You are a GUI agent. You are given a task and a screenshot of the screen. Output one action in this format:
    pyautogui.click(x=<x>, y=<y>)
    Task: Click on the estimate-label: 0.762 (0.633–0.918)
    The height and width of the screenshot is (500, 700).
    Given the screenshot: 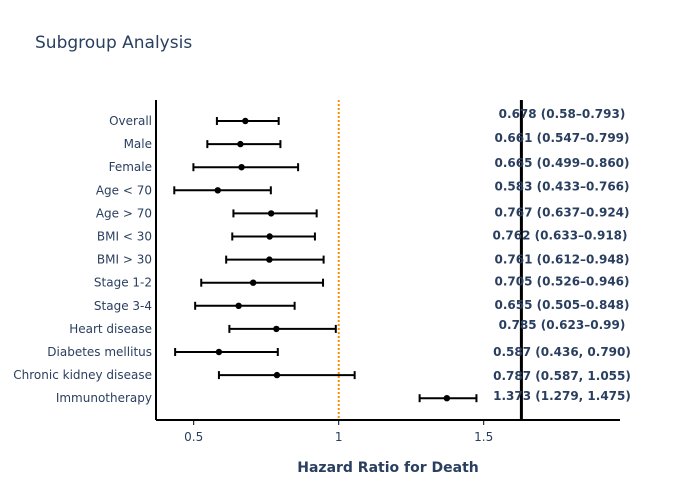 What is the action you would take?
    pyautogui.click(x=559, y=236)
    